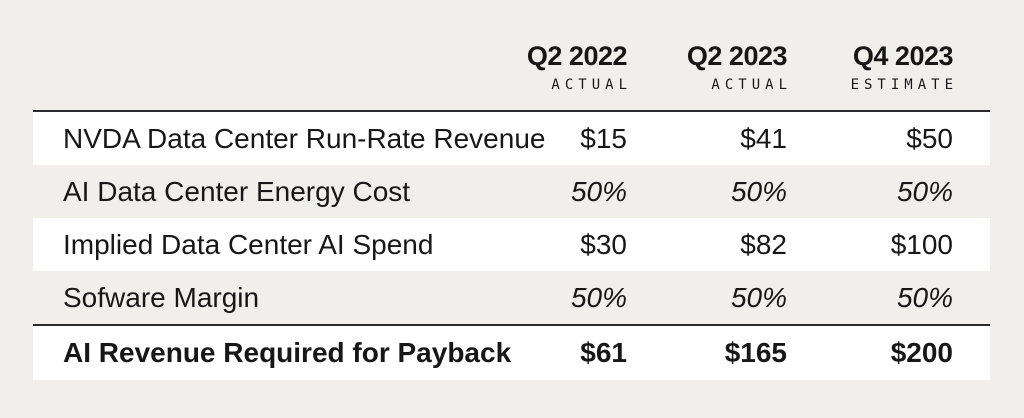 The image size is (1024, 418). Describe the element at coordinates (577, 56) in the screenshot. I see `column-period: Q2 2022` at that location.